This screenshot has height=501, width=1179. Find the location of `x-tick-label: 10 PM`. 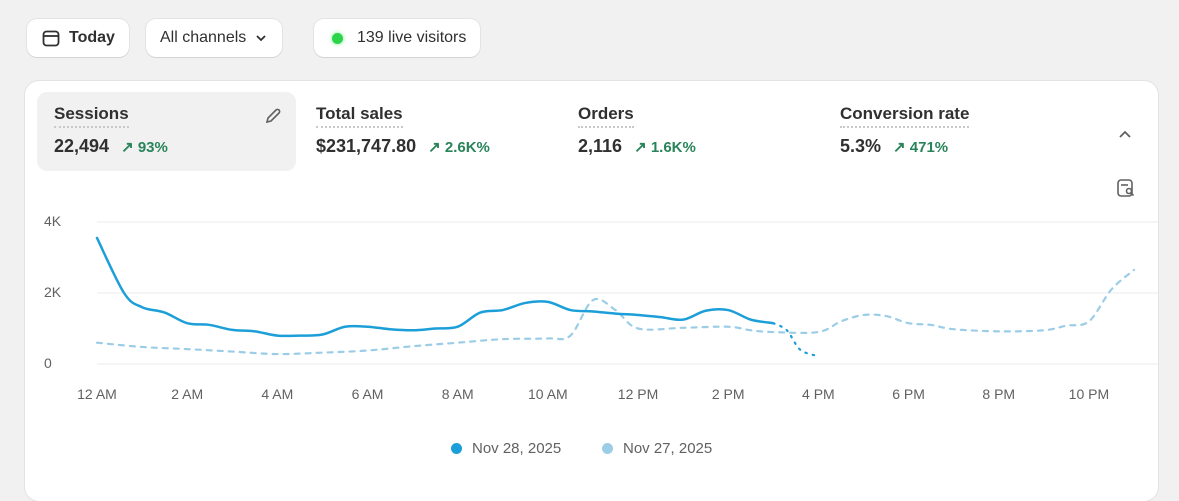

x-tick-label: 10 PM is located at coordinates (1089, 394).